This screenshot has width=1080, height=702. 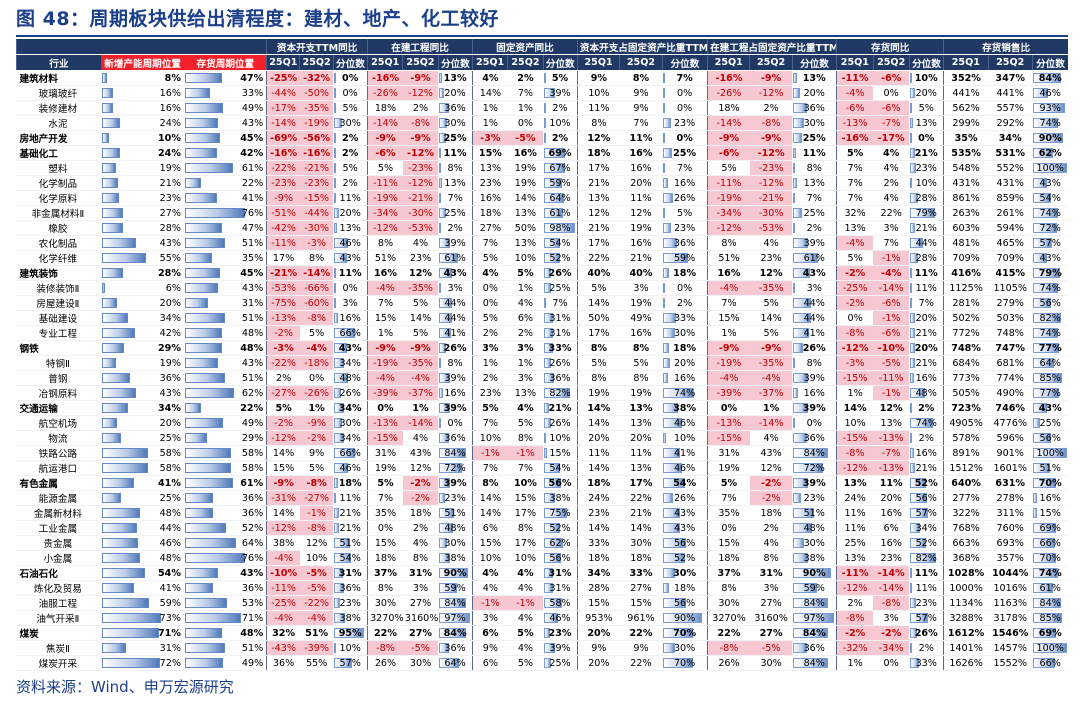 I want to click on percentile-cell: 31%, so click(x=560, y=333).